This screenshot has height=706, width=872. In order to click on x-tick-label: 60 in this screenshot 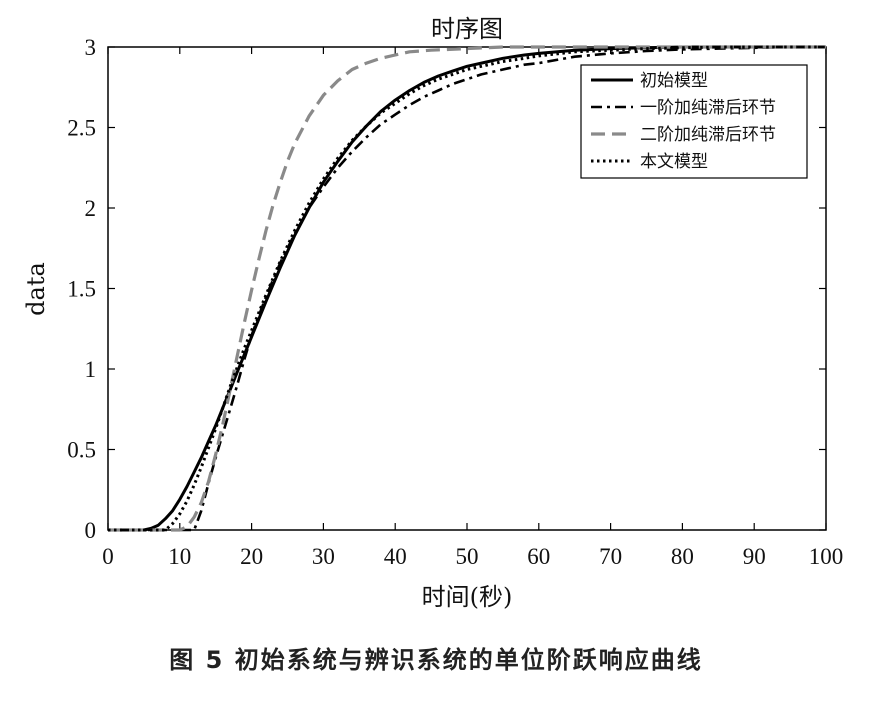, I will do `click(538, 556)`.